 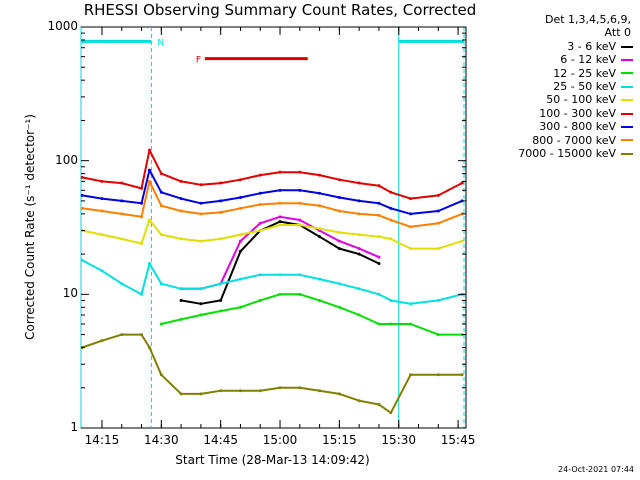 What do you see at coordinates (62, 26) in the screenshot?
I see `y-tick-label: 1000` at bounding box center [62, 26].